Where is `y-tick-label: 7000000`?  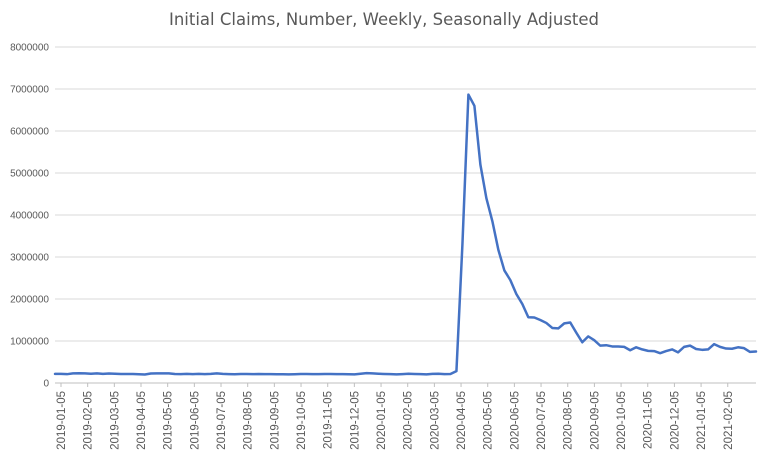 y-tick-label: 7000000 is located at coordinates (29, 90).